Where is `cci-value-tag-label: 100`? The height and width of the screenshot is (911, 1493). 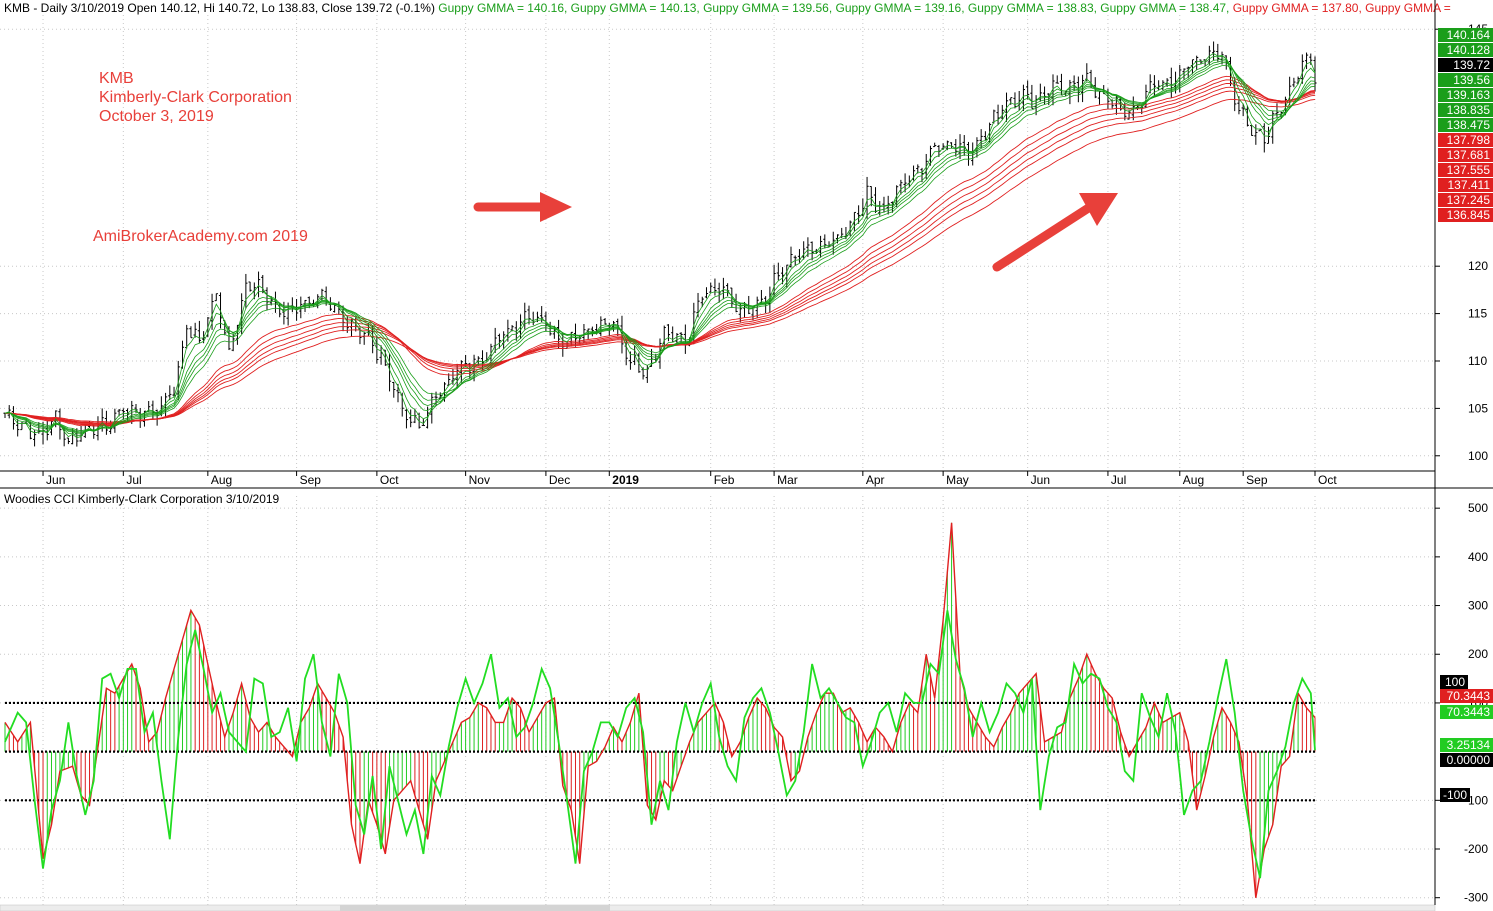
cci-value-tag-label: 100 is located at coordinates (1455, 682).